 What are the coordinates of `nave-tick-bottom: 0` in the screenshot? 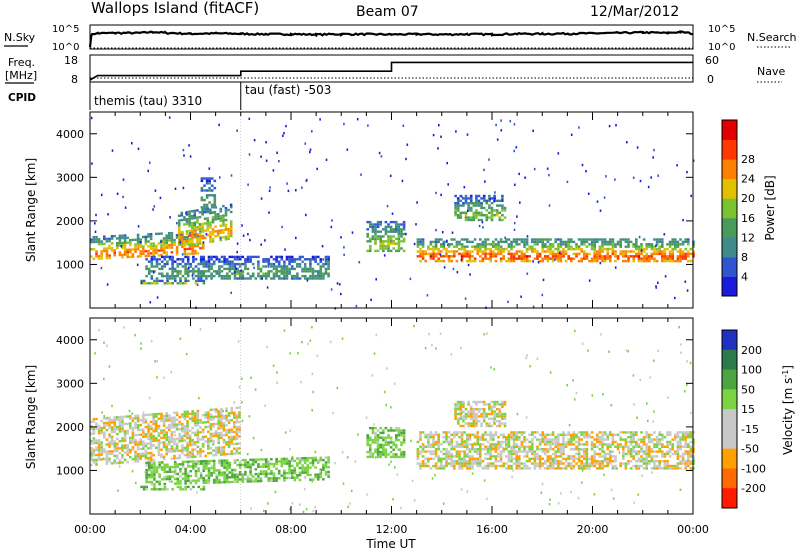 It's located at (710, 79).